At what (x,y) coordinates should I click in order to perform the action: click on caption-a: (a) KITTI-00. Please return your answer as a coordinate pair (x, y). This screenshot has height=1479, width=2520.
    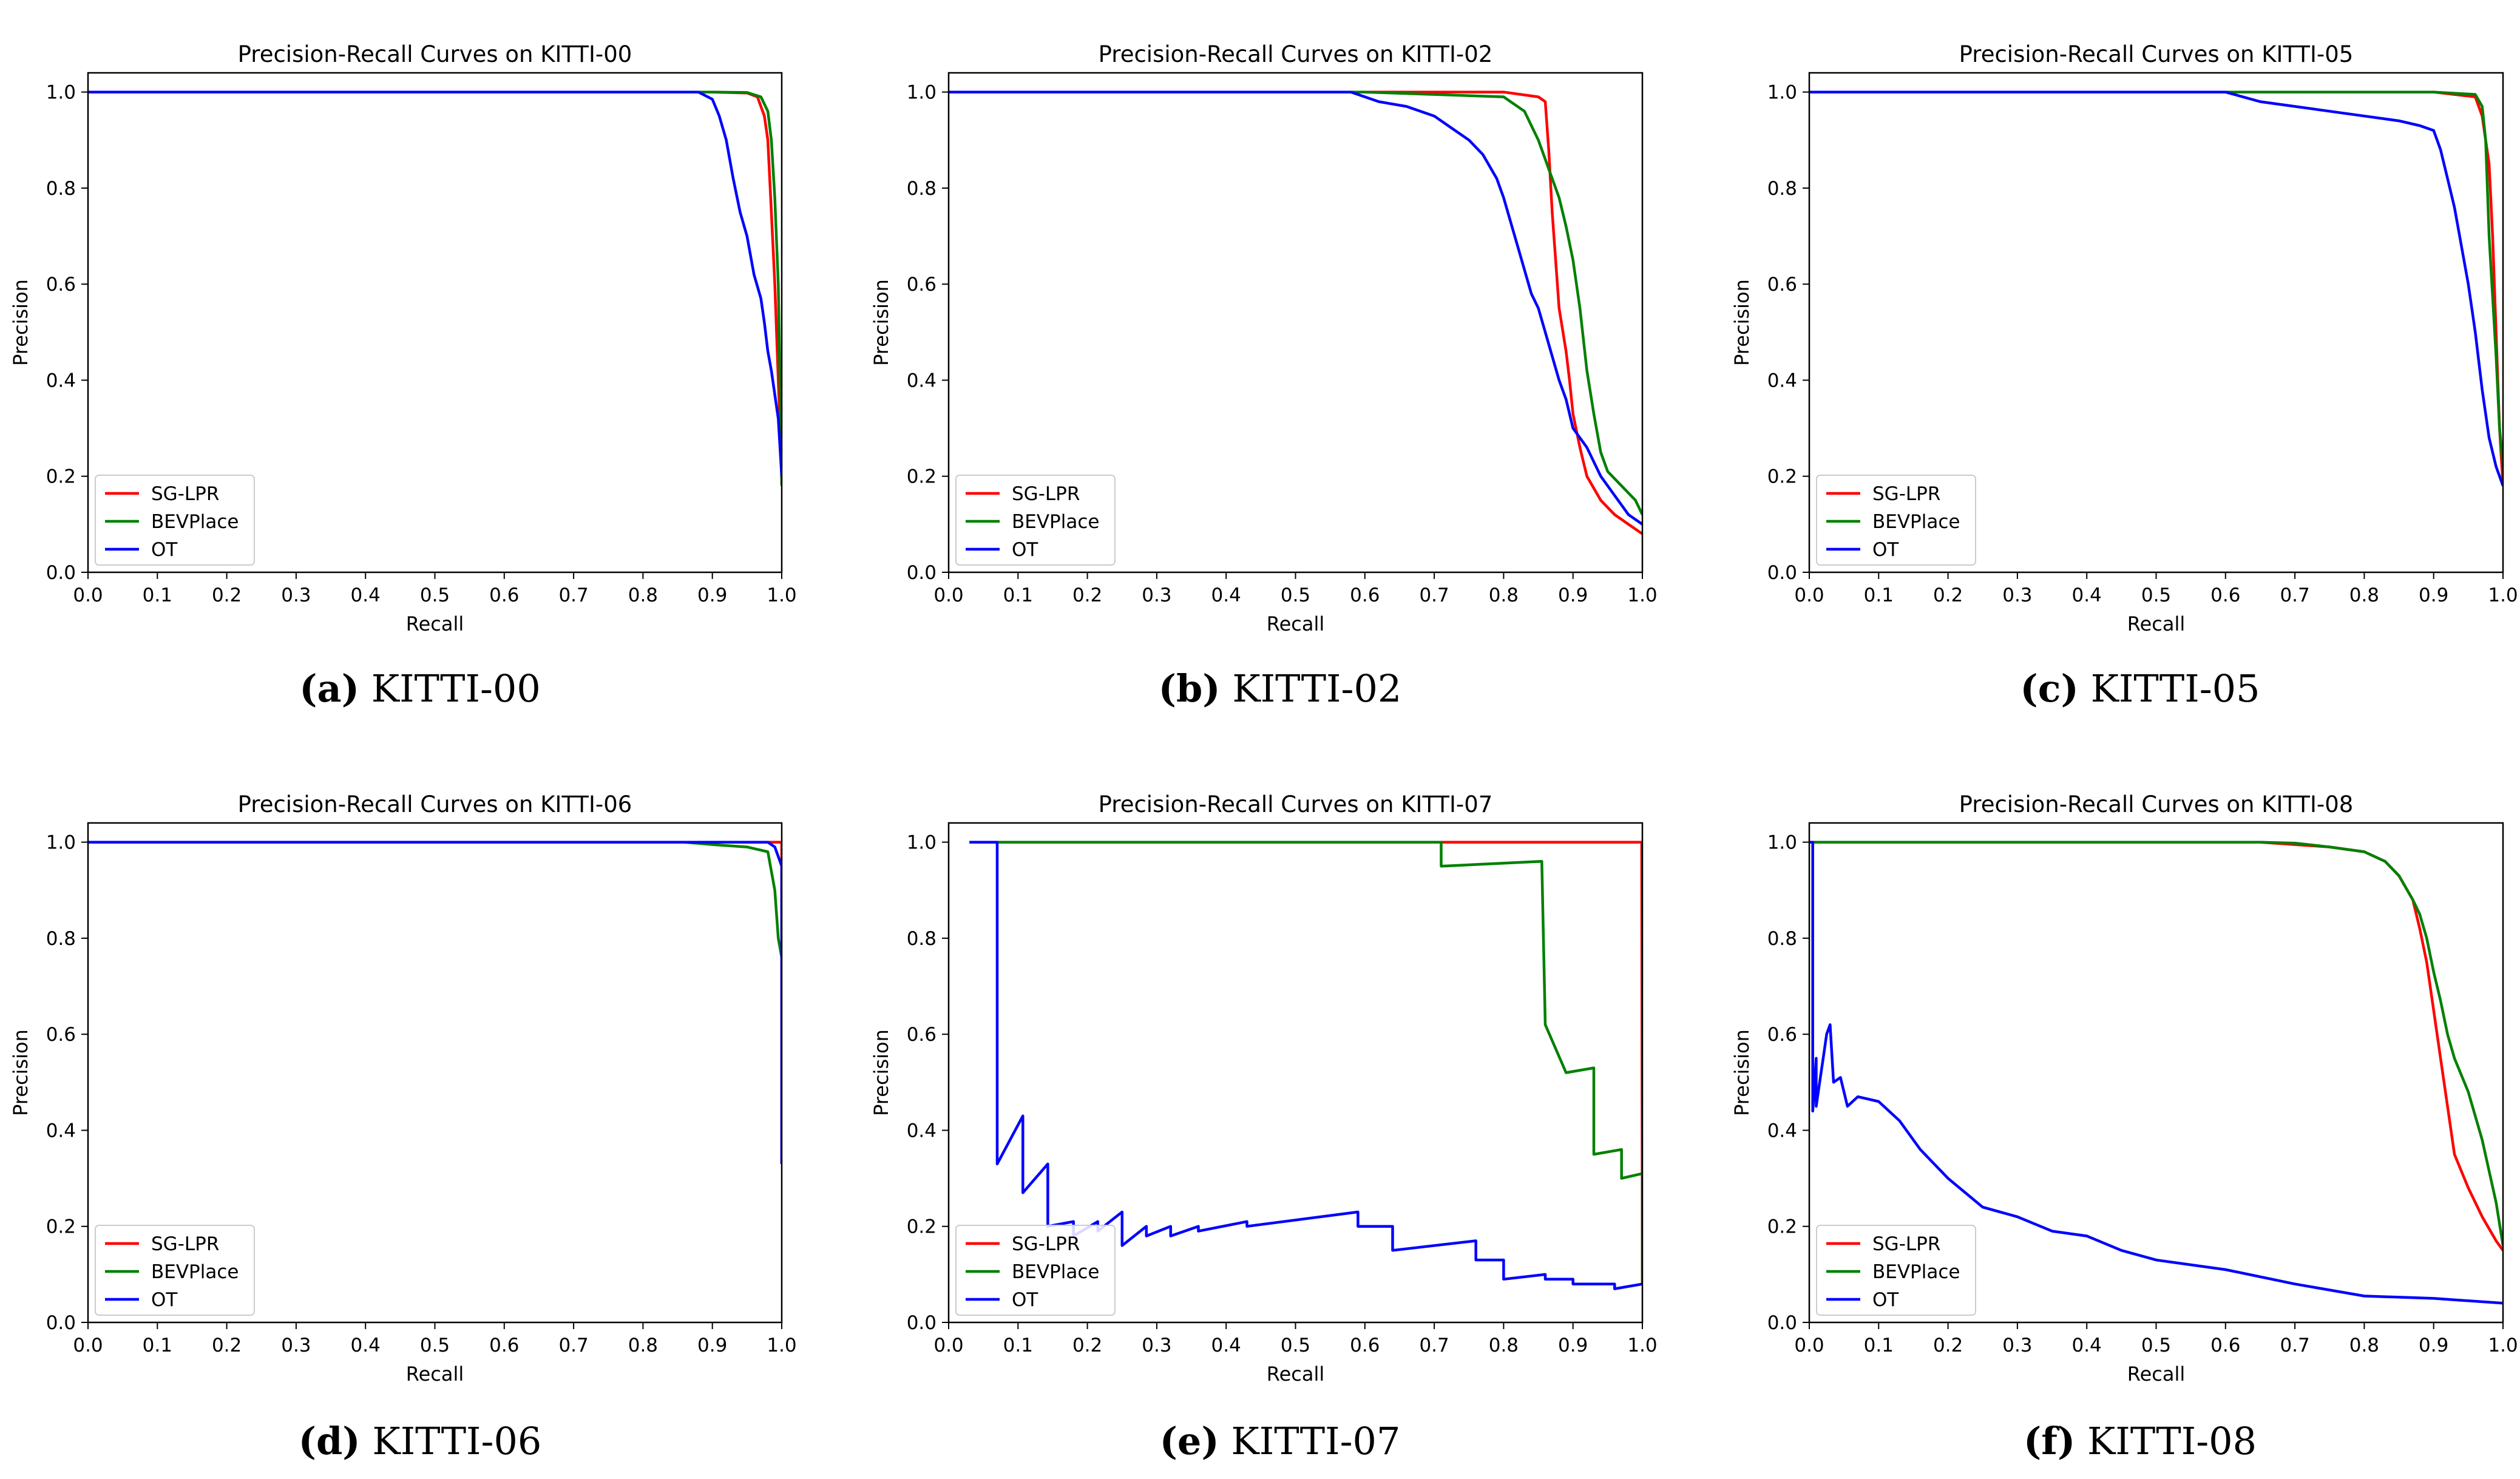
    Looking at the image, I should click on (420, 688).